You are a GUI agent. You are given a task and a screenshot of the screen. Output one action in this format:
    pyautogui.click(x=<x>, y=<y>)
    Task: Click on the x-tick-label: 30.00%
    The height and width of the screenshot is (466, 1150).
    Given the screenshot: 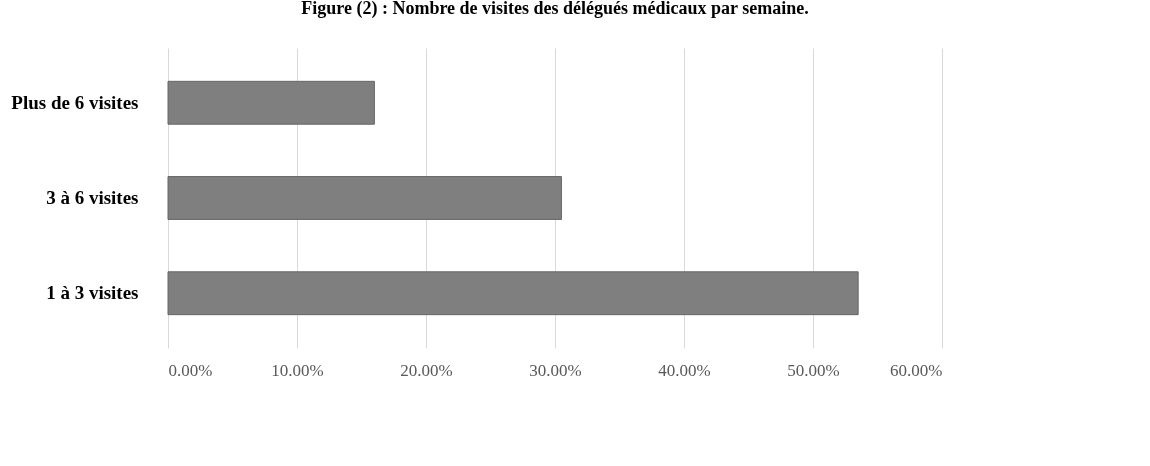 What is the action you would take?
    pyautogui.click(x=555, y=370)
    